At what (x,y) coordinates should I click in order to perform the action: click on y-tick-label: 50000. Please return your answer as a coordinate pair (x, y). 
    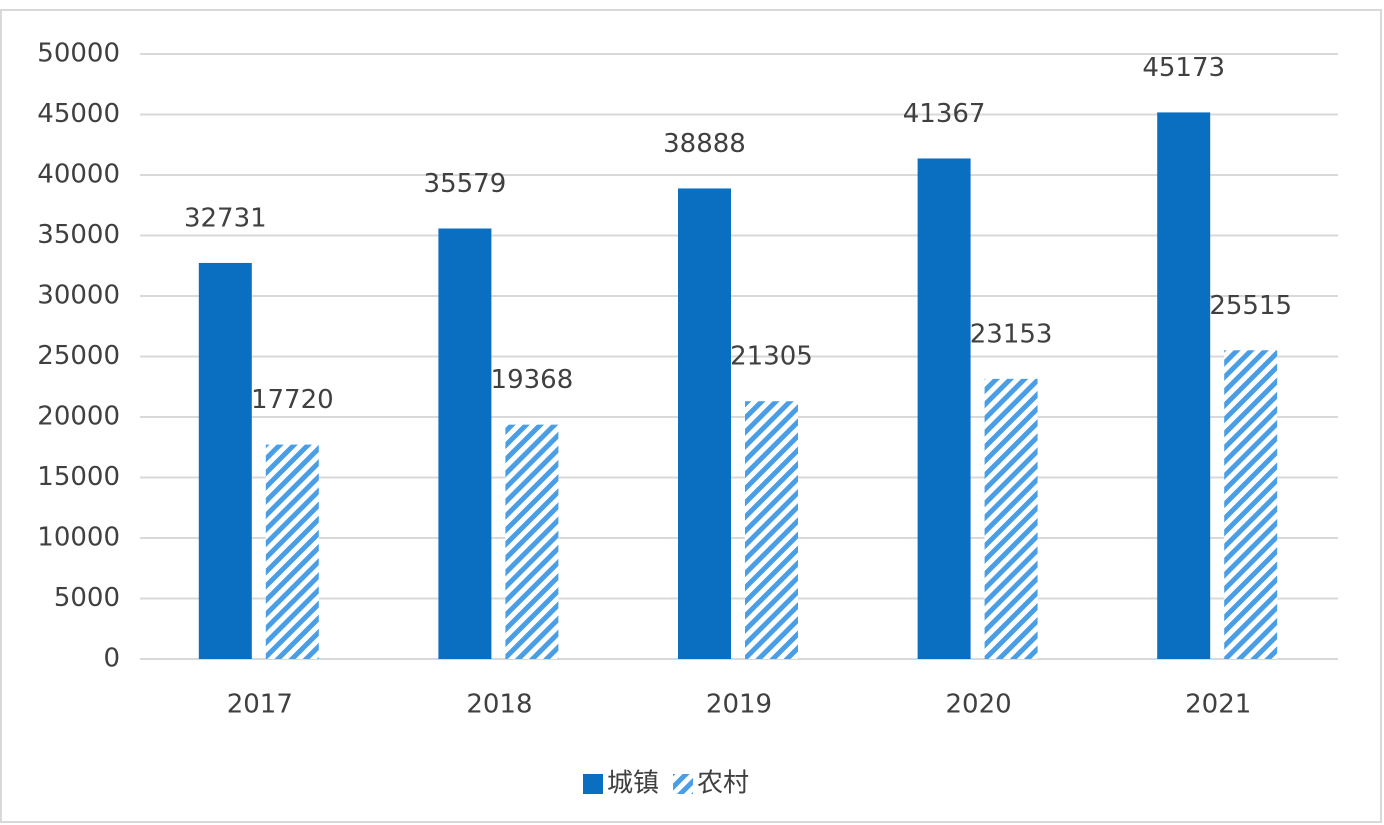
    Looking at the image, I should click on (78, 54).